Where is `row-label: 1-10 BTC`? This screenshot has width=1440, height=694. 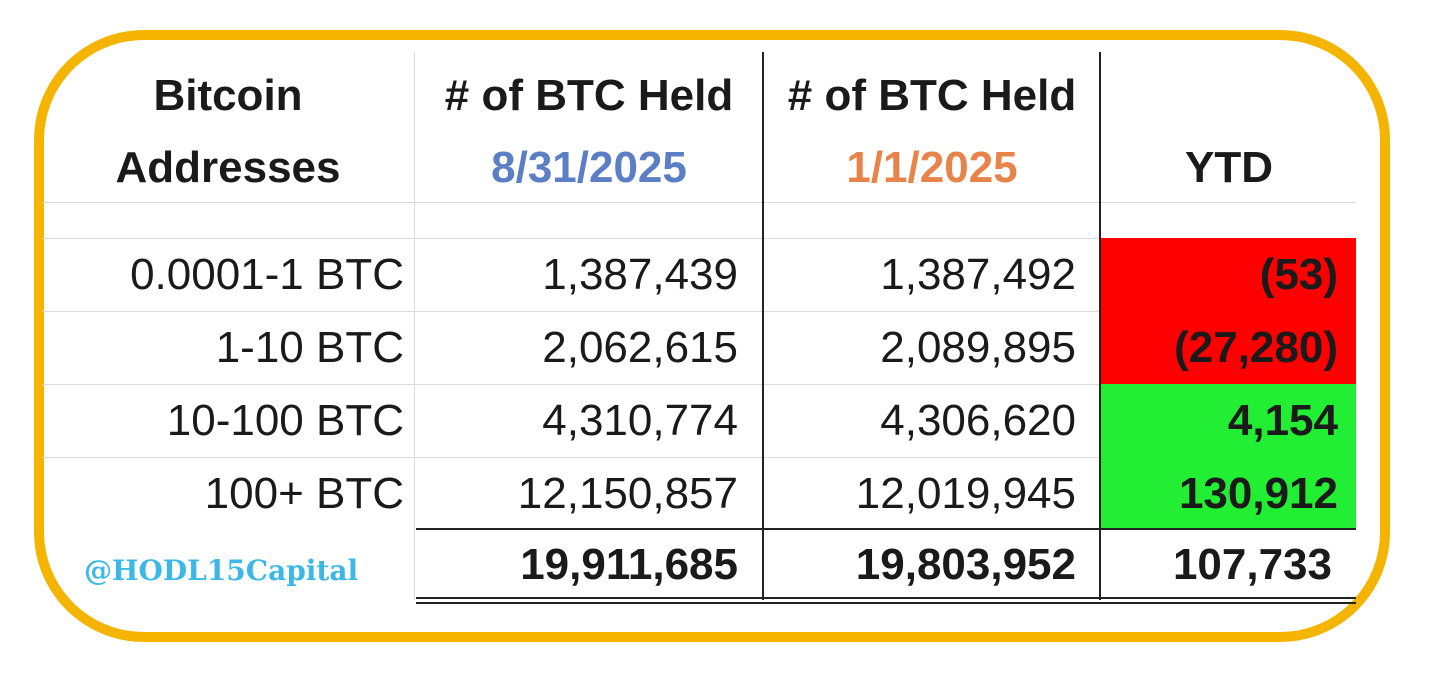
row-label: 1-10 BTC is located at coordinates (309, 347).